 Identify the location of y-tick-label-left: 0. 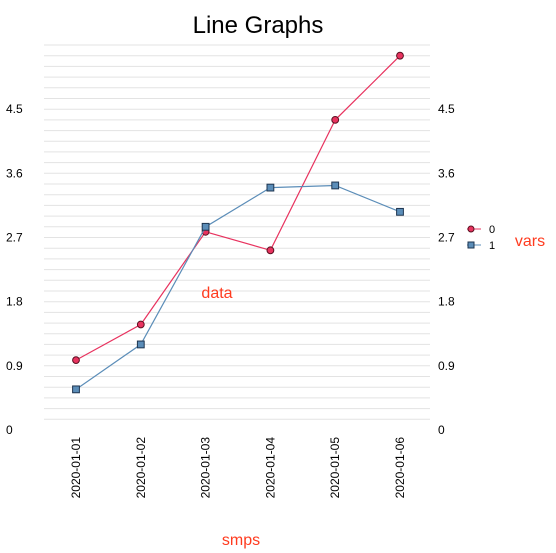
(9, 430).